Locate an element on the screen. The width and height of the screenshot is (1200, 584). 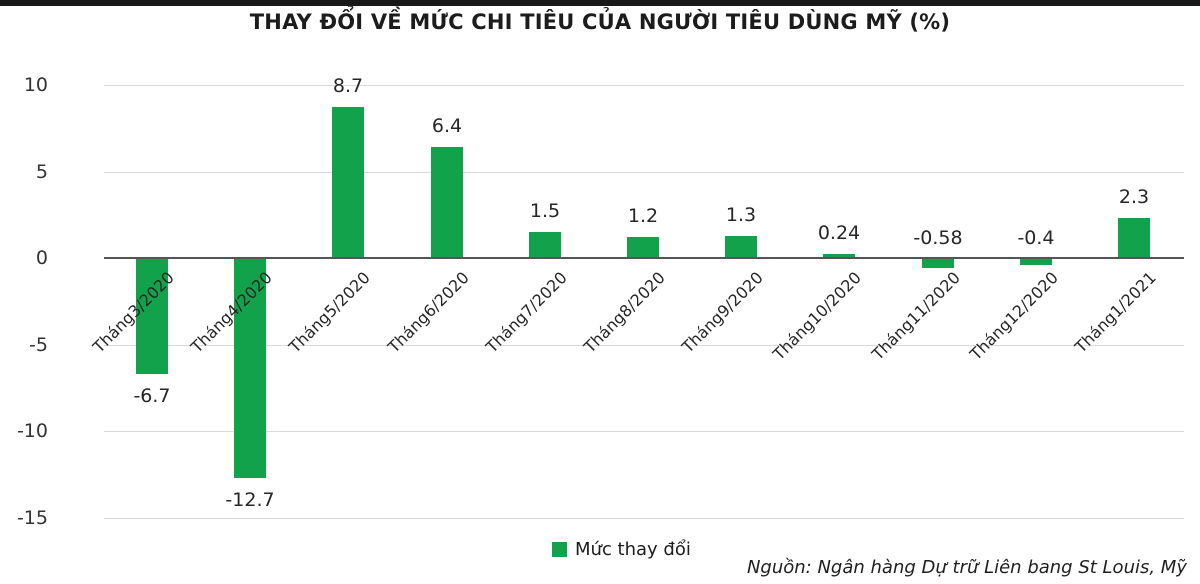
x-axis-line is located at coordinates (644, 258).